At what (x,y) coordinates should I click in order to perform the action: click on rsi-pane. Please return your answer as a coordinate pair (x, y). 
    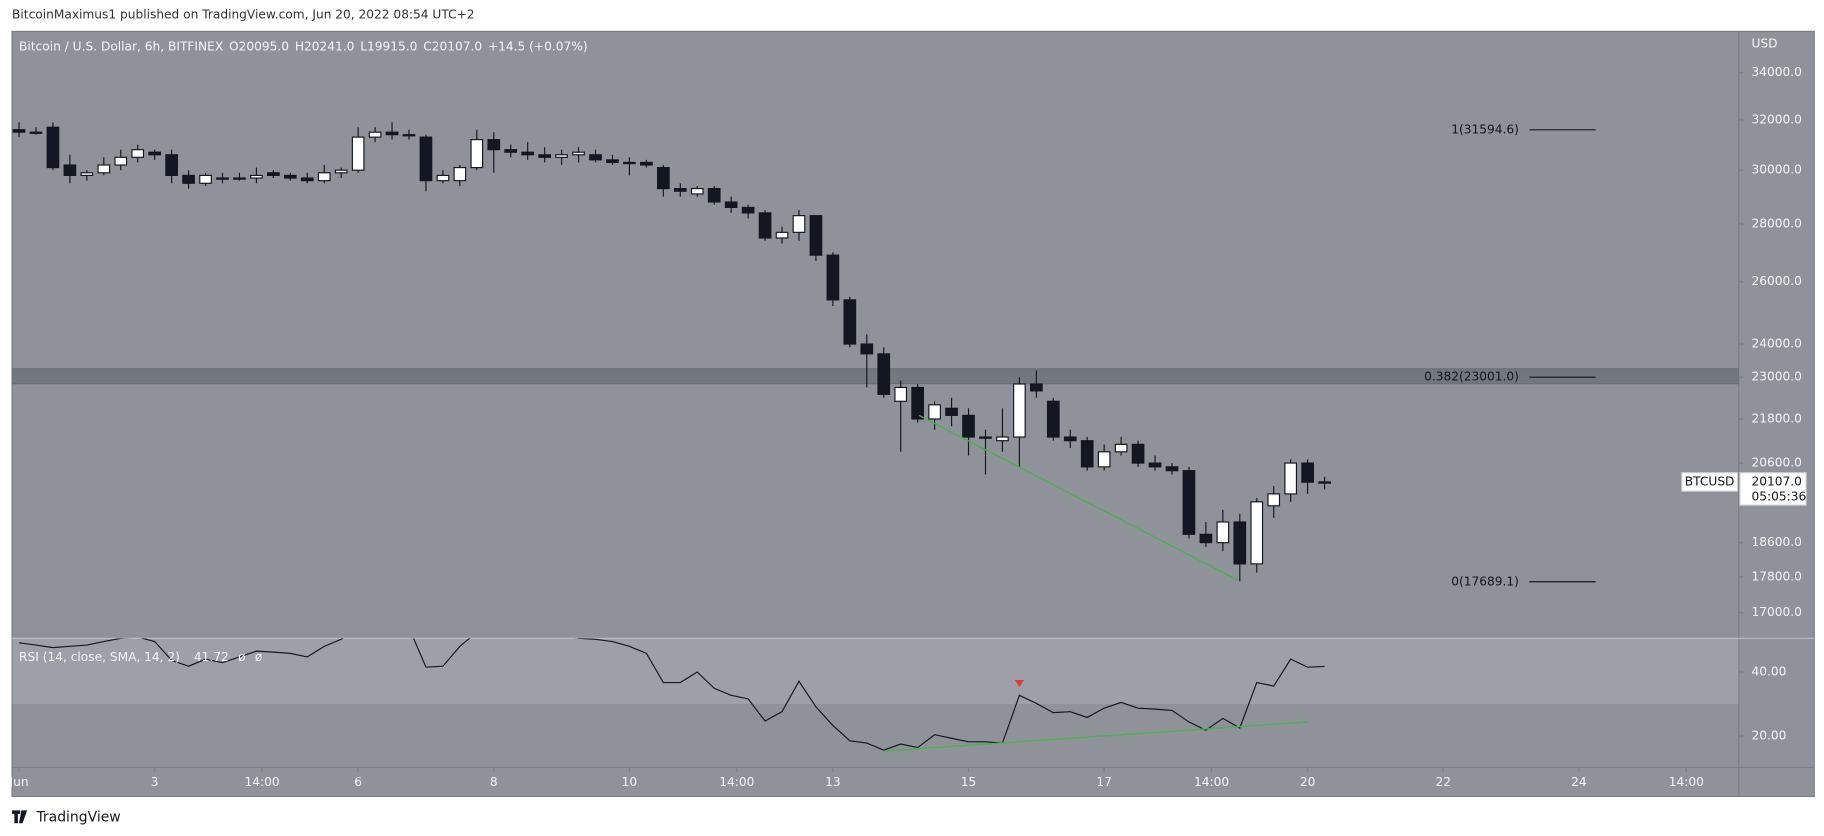
    Looking at the image, I should click on (875, 695).